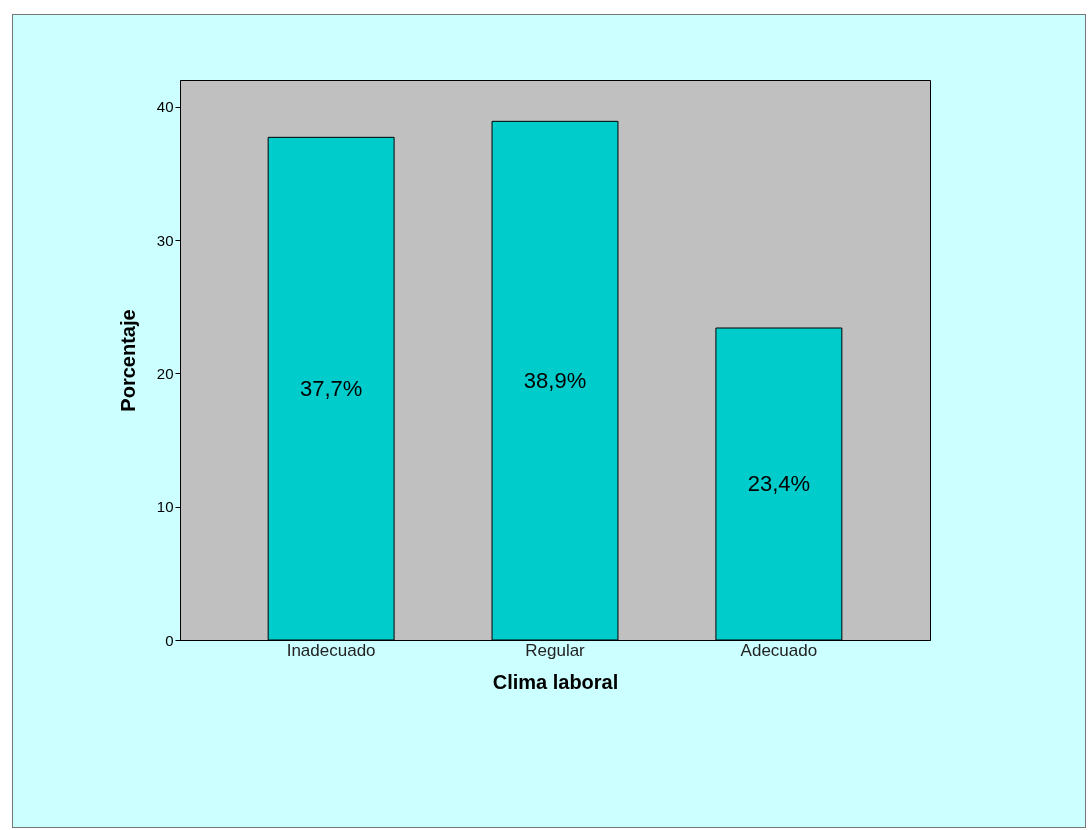 The height and width of the screenshot is (830, 1088). Describe the element at coordinates (165, 373) in the screenshot. I see `y-tick-label: 20` at that location.